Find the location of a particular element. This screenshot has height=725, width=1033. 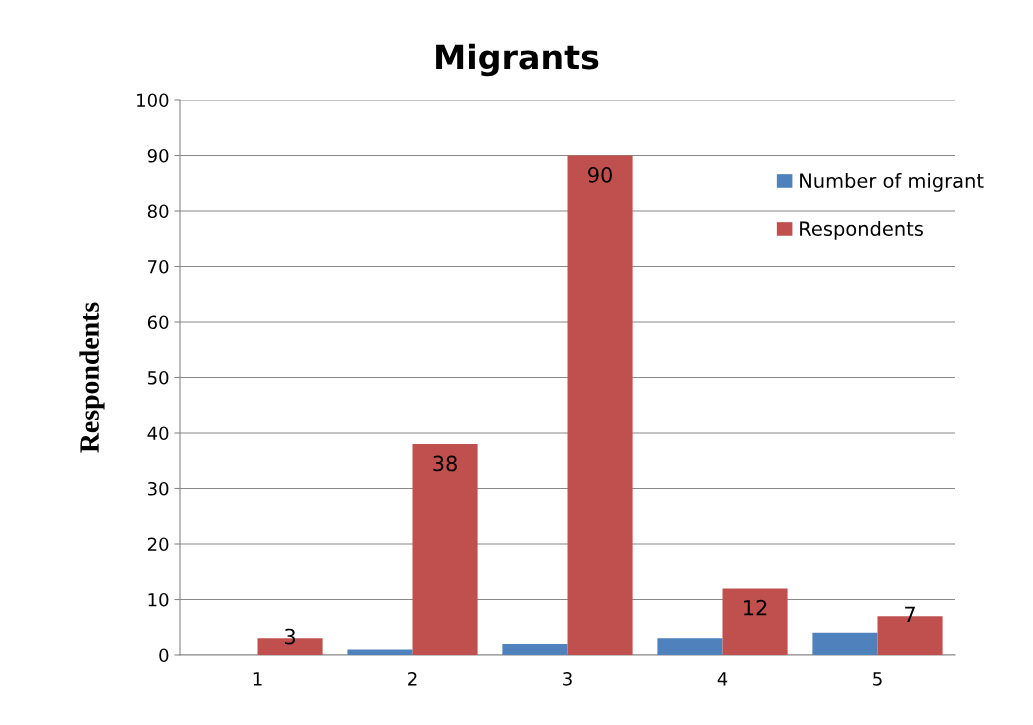

x-tick-label: 2 is located at coordinates (412, 678).